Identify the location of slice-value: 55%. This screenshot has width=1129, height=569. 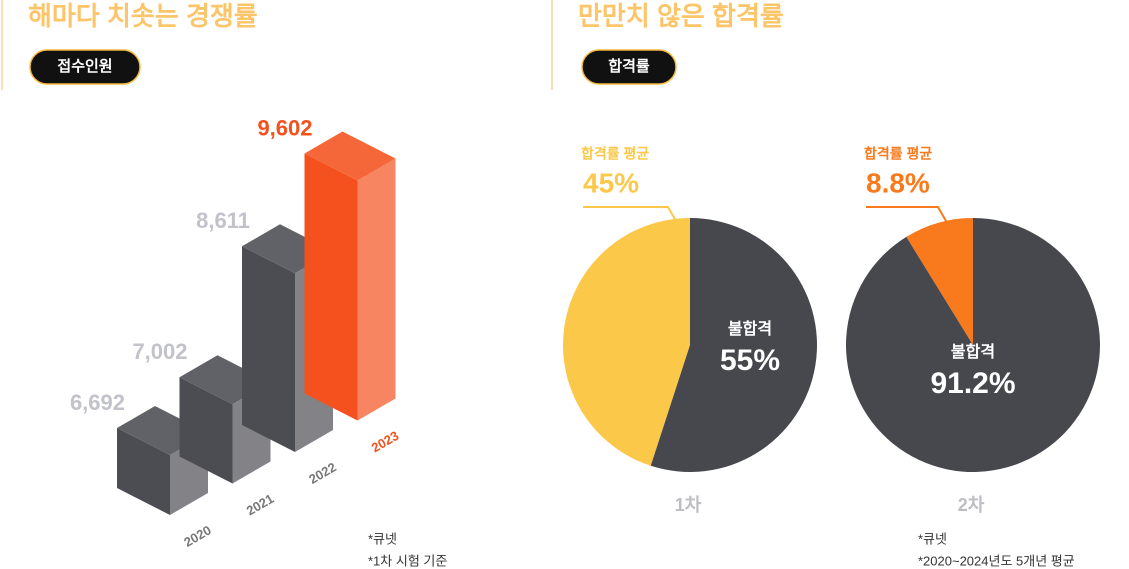
(750, 360).